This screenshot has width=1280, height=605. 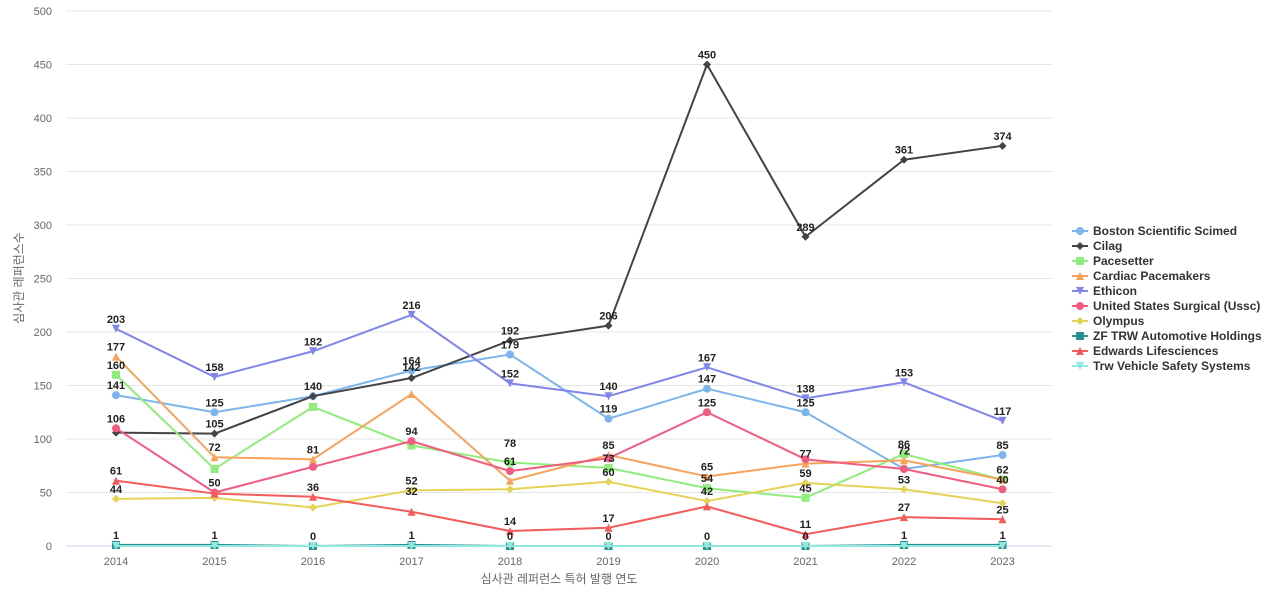 I want to click on x-tick-label: 2020, so click(x=707, y=562).